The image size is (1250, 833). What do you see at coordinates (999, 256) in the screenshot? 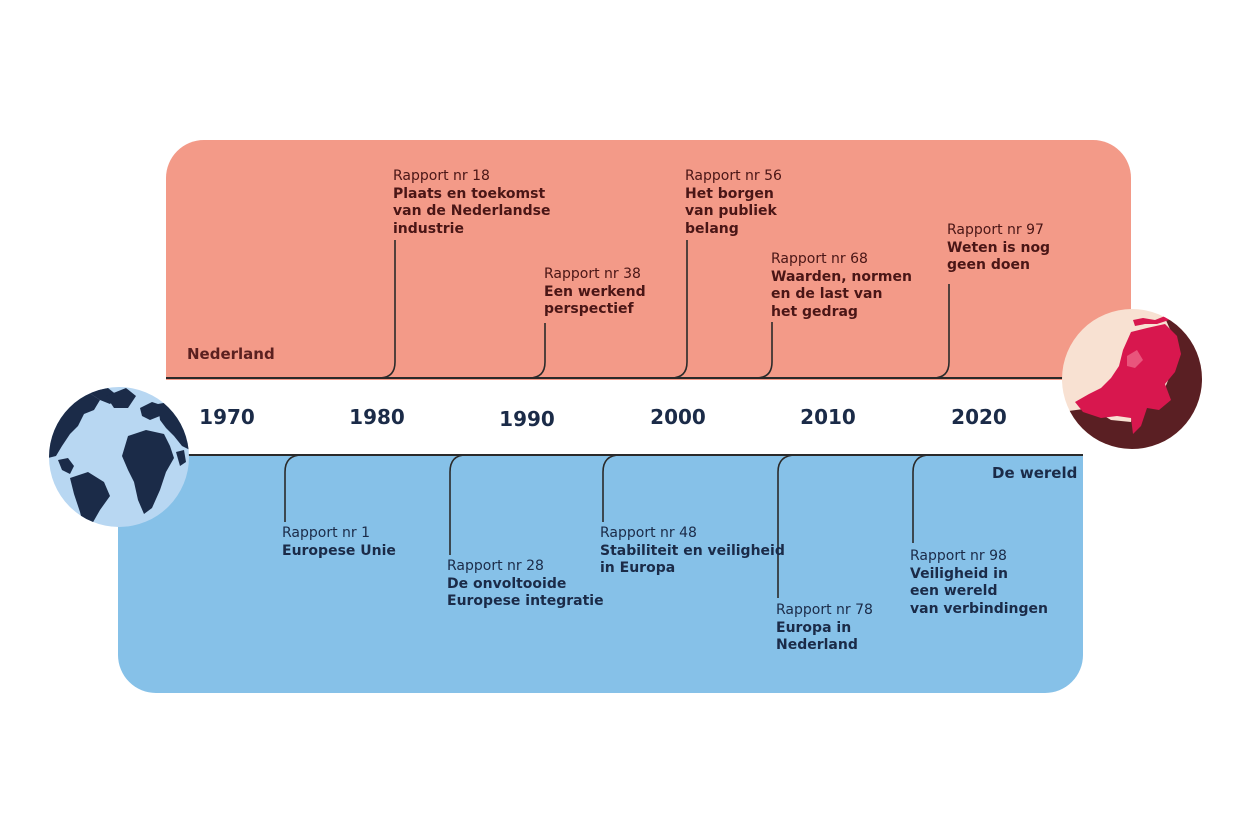
I see `report-title: Weten is nog geen doen` at bounding box center [999, 256].